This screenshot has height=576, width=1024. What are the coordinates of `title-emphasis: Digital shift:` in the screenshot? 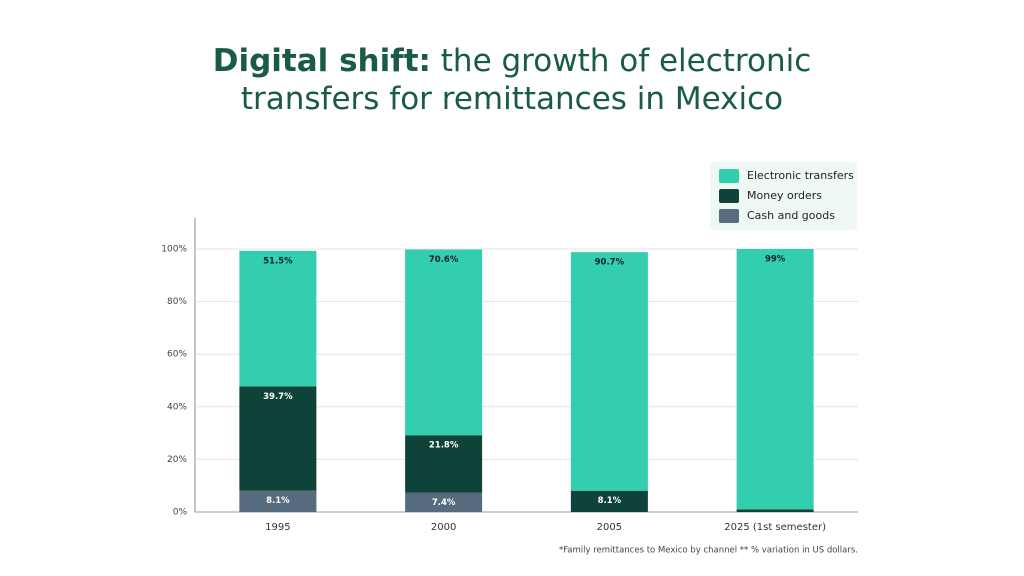 It's located at (322, 61).